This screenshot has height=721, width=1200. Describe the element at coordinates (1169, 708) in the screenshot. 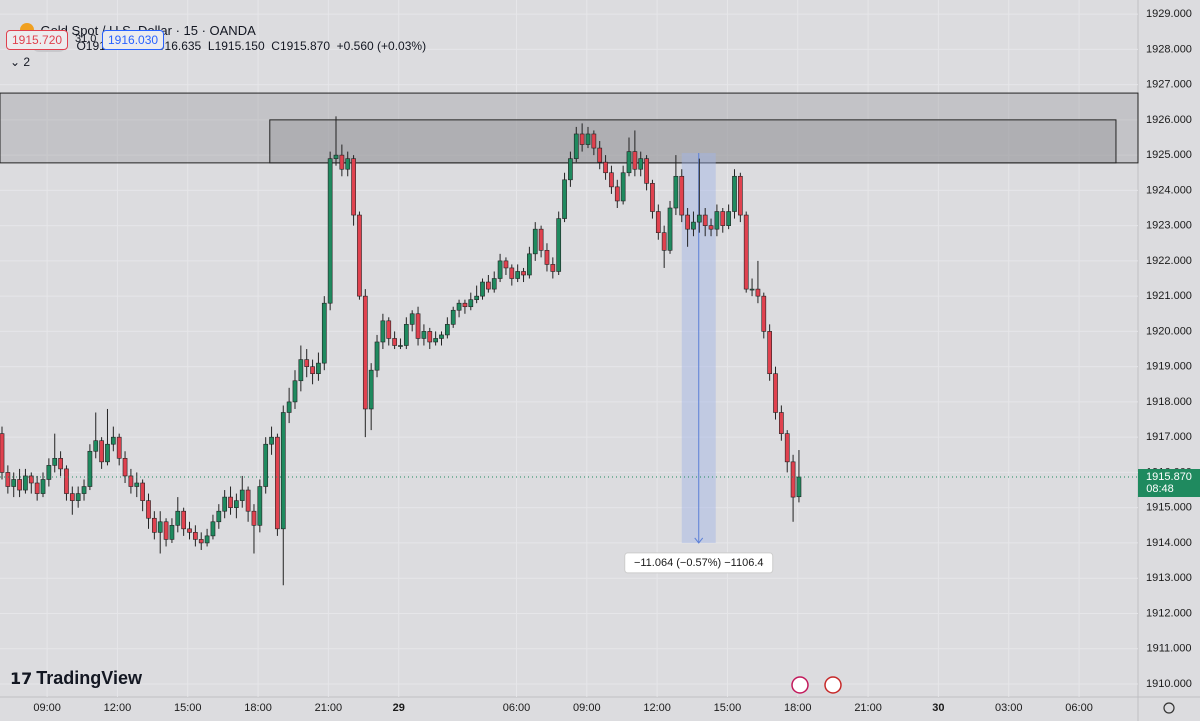

I see `settings-icon` at that location.